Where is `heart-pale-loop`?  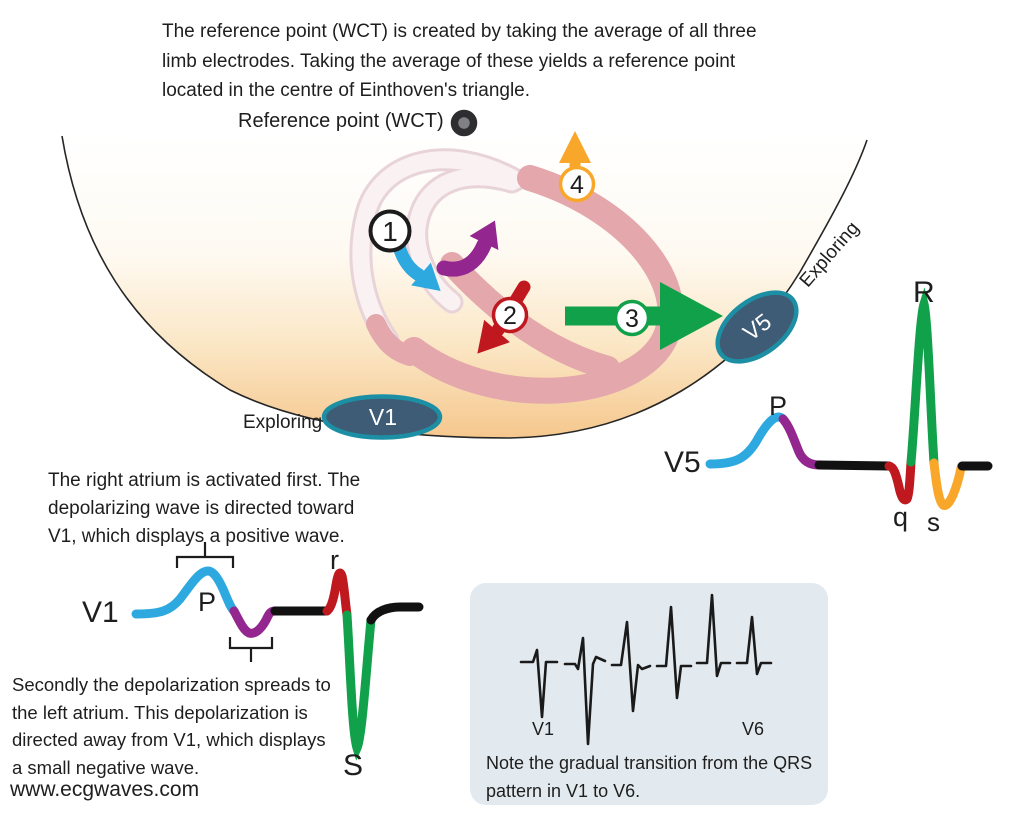
heart-pale-loop is located at coordinates (438, 250).